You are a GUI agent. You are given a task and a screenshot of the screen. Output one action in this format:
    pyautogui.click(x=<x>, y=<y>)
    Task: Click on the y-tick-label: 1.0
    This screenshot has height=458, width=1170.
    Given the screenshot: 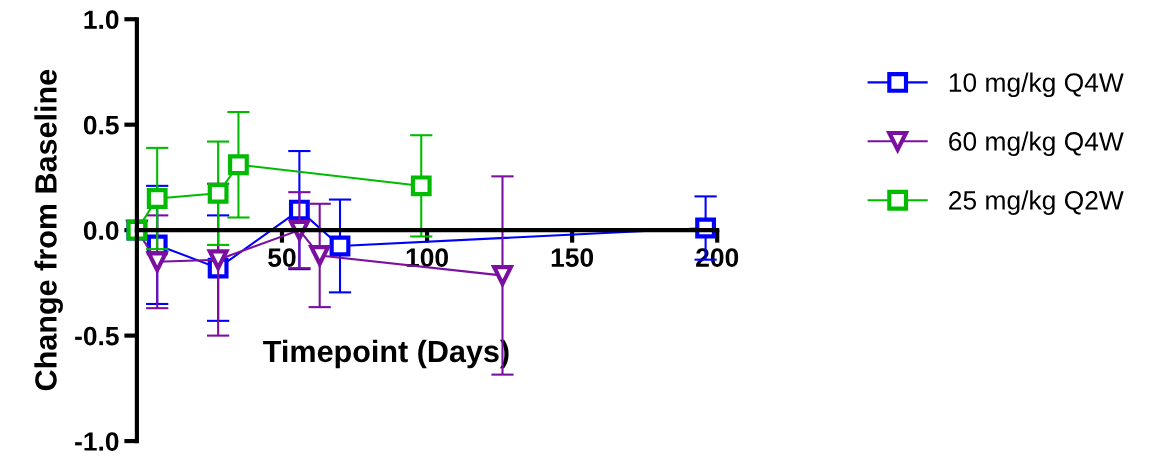 What is the action you would take?
    pyautogui.click(x=101, y=20)
    